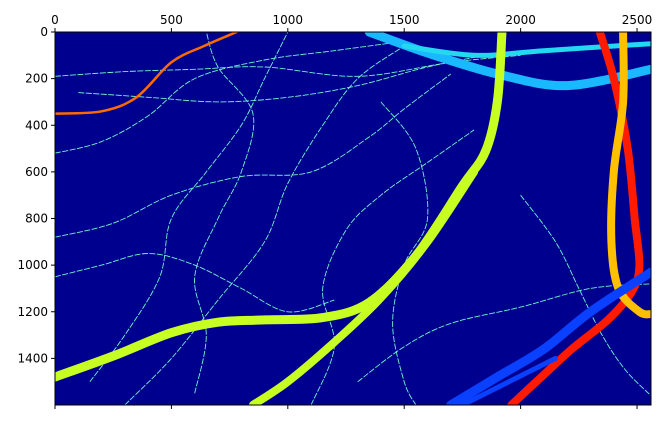  What do you see at coordinates (36, 125) in the screenshot?
I see `y-tick-label: 400` at bounding box center [36, 125].